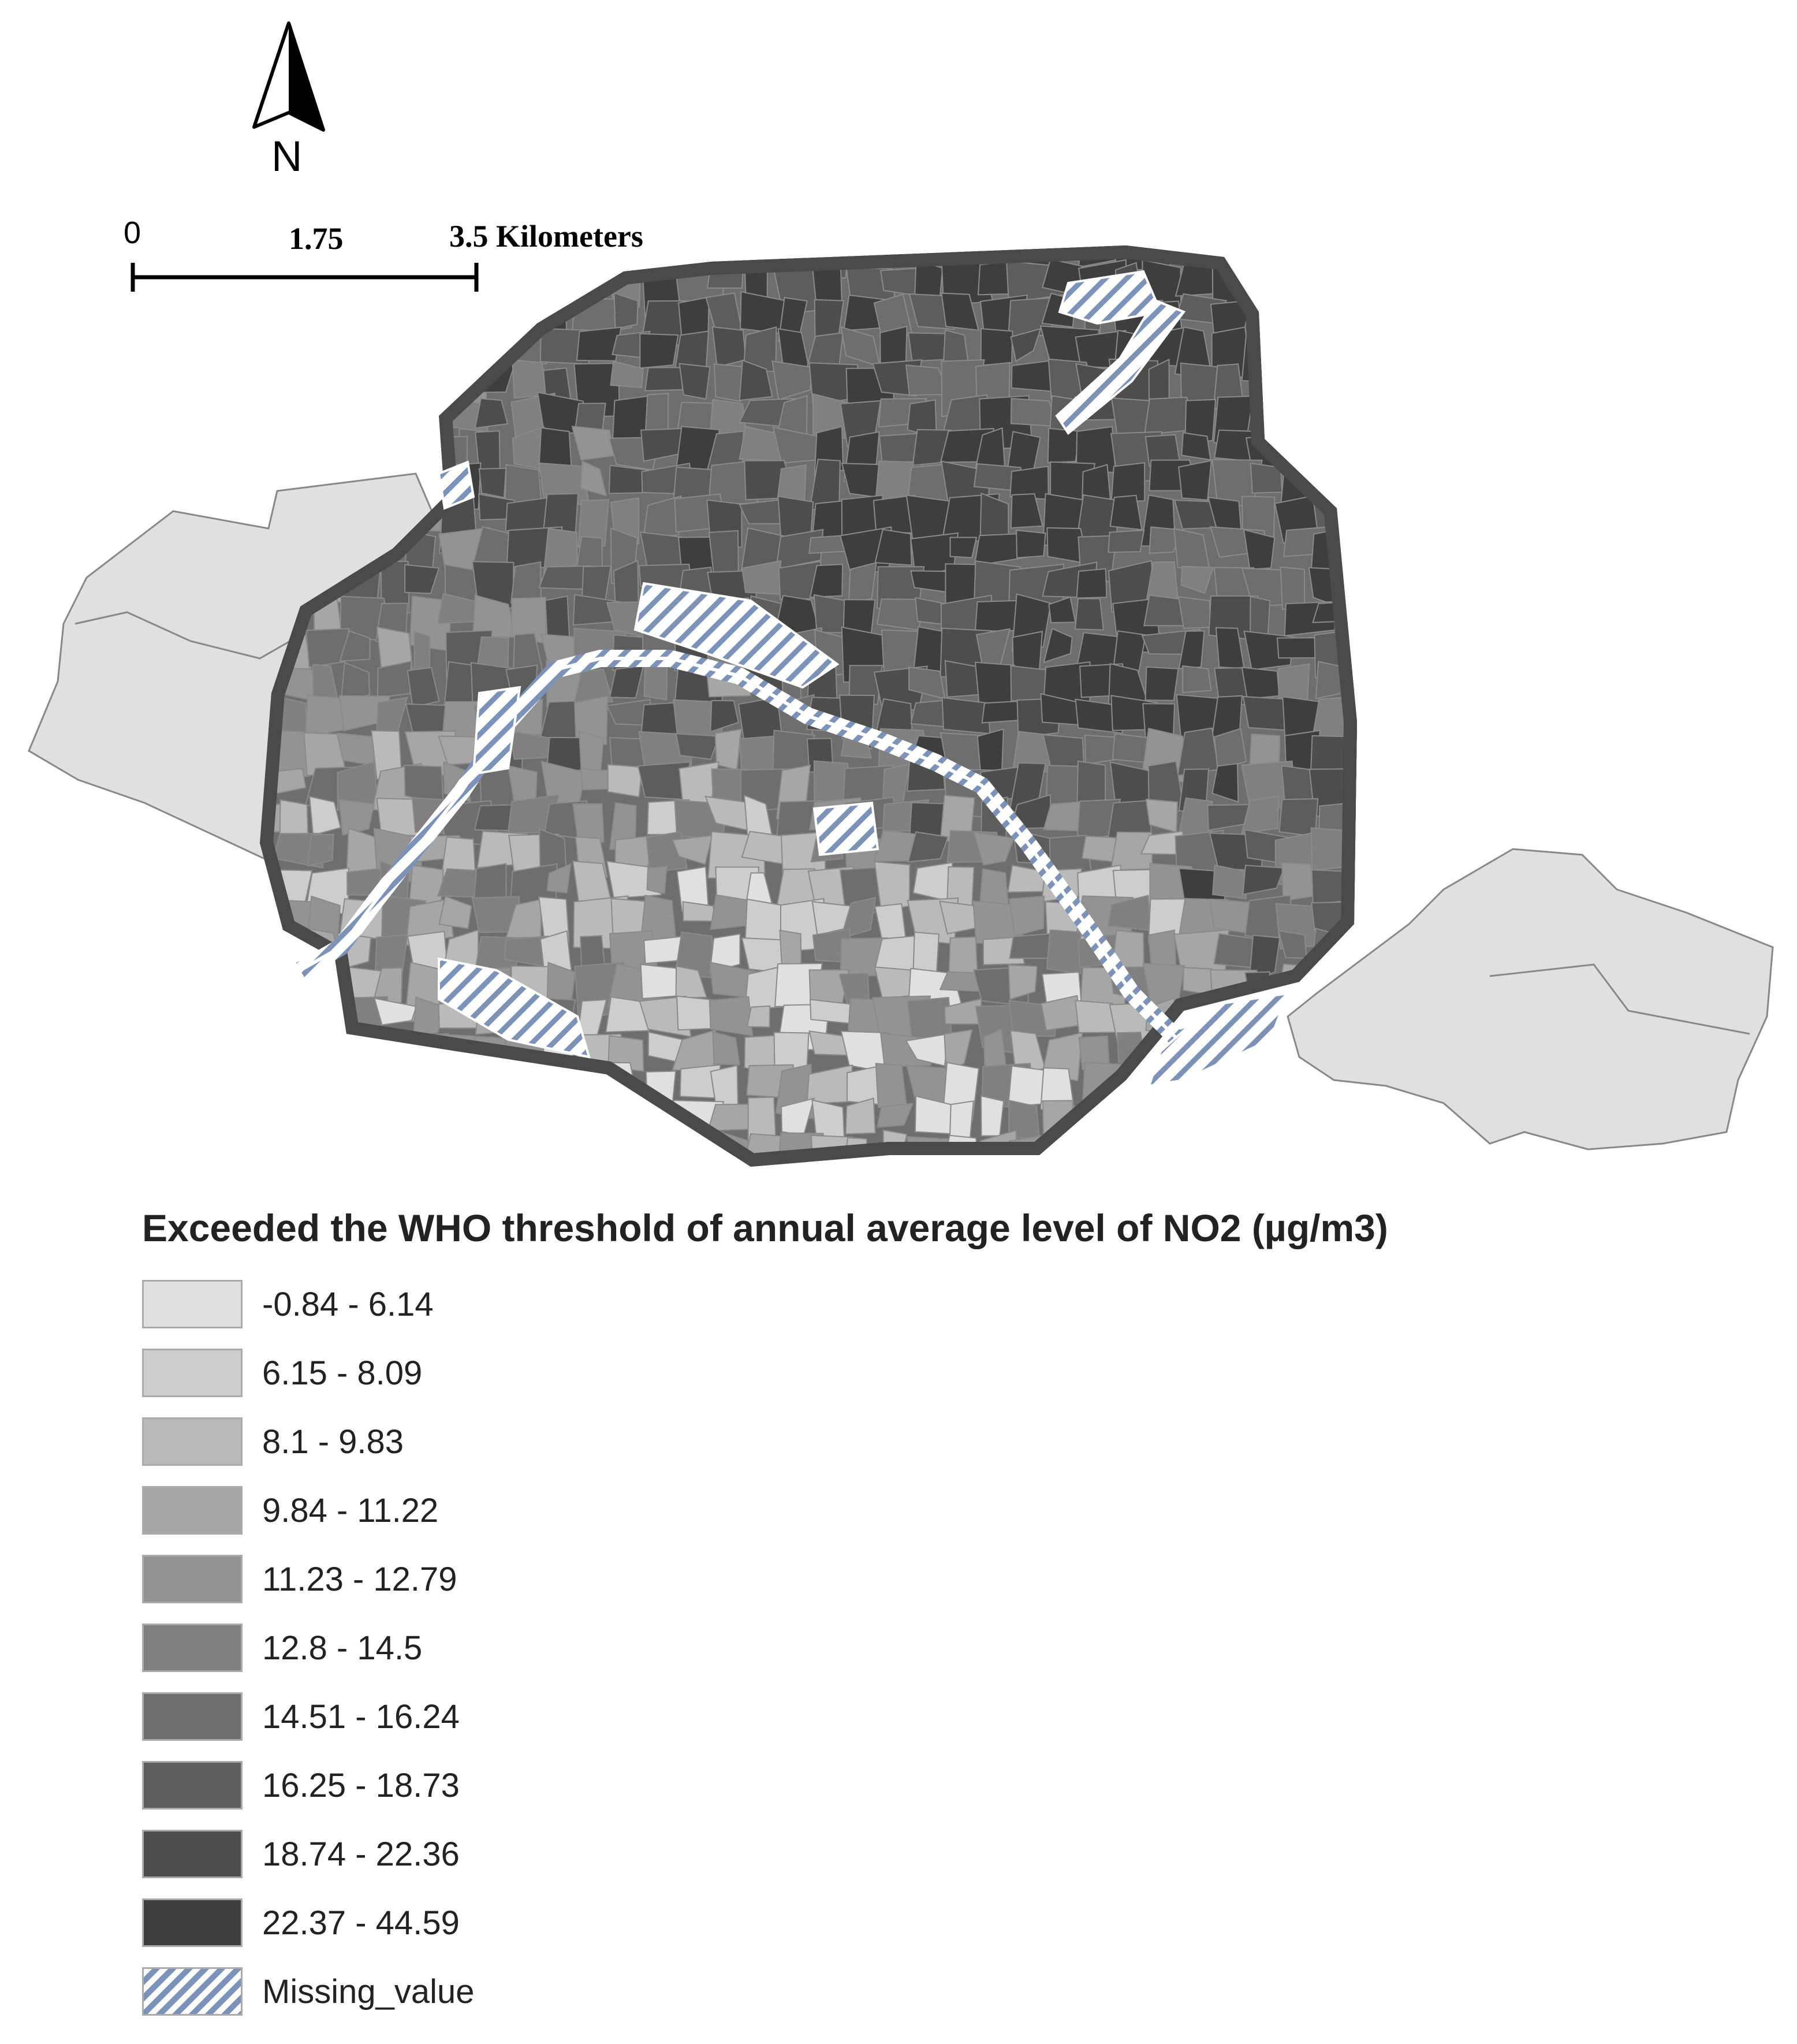 The width and height of the screenshot is (1797, 2044). I want to click on north-label: N, so click(287, 156).